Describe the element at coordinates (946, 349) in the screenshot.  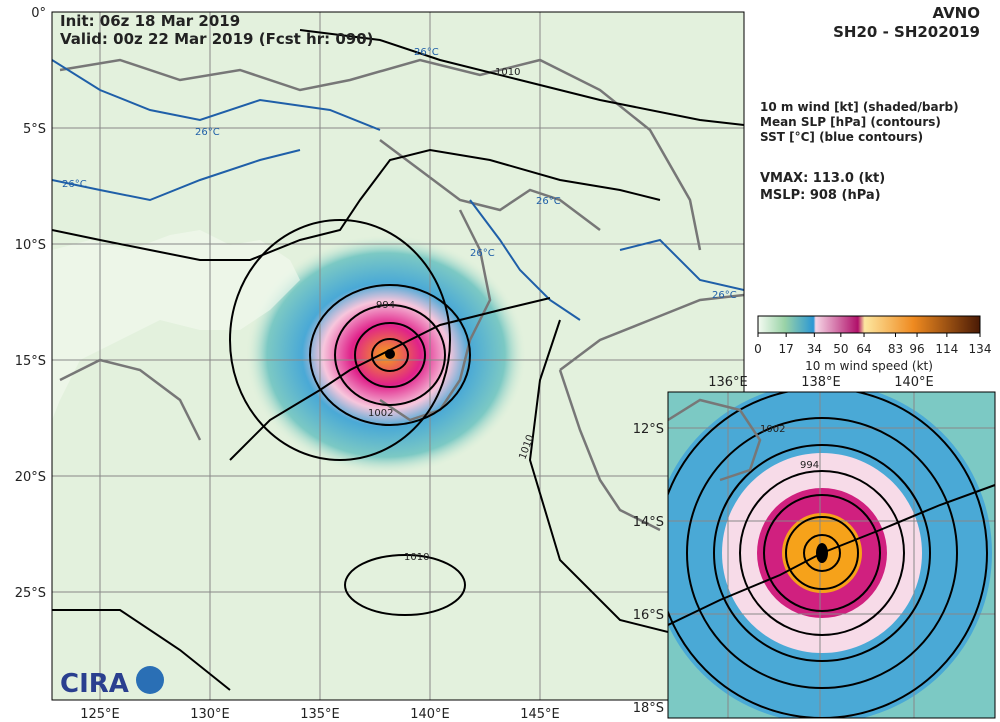
I see `colorbar-tick-label: 114` at that location.